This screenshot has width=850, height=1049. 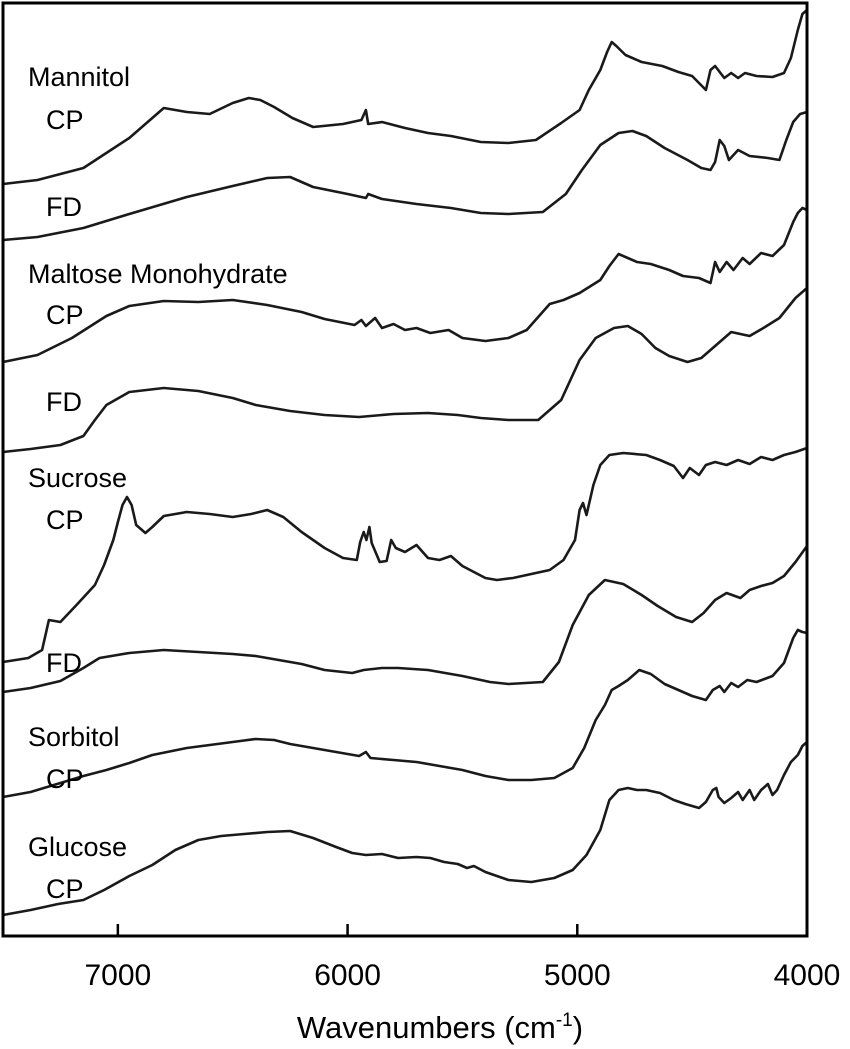 What do you see at coordinates (426, 1027) in the screenshot?
I see `x-axis-title-text: Wavenumbers (cm` at bounding box center [426, 1027].